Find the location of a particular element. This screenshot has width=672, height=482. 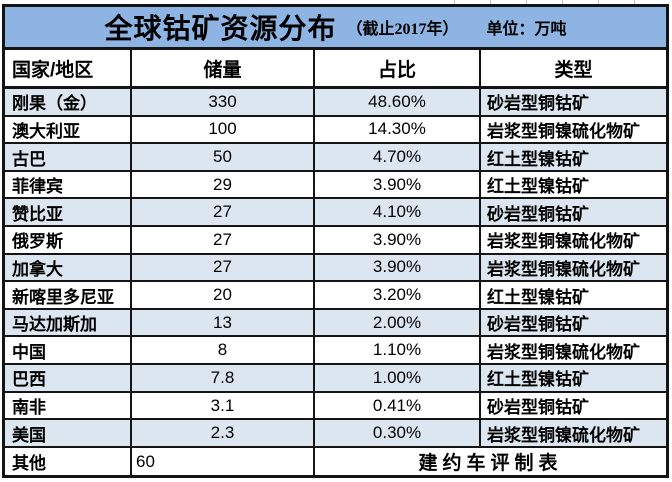

table-row: 澳大利亚 100 14.30% 岩浆型铜镍硫化物矿 is located at coordinates (335, 130).